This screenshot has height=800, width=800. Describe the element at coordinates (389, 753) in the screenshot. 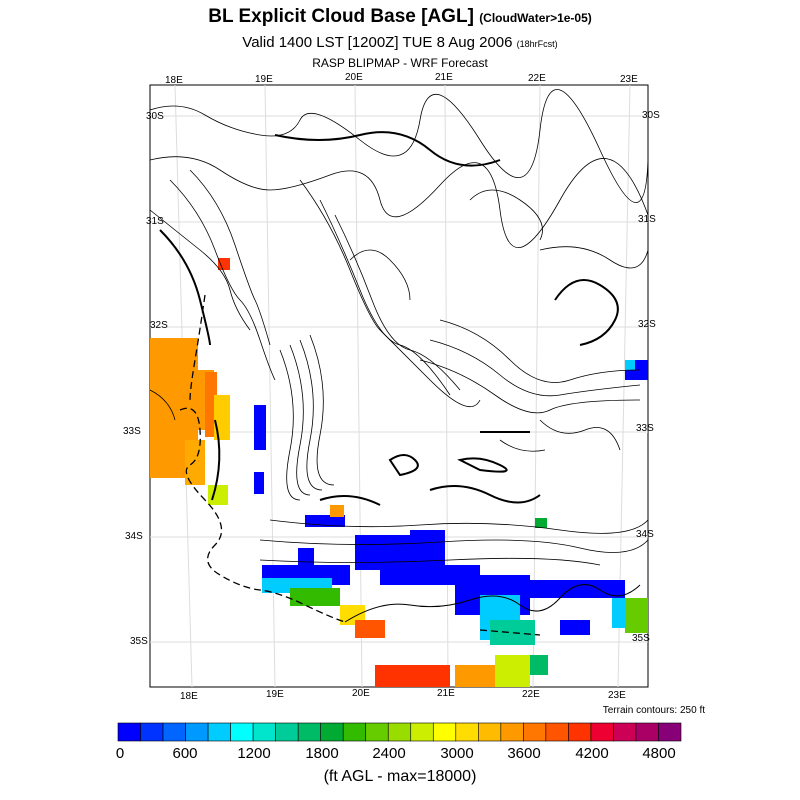

I see `colorbar-tick-label: 2400` at that location.